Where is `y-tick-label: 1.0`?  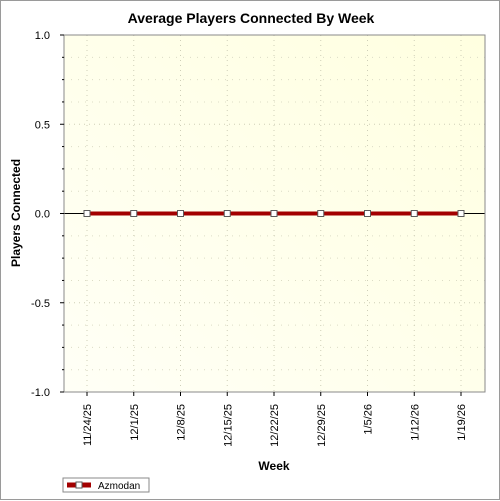 y-tick-label: 1.0 is located at coordinates (42, 36).